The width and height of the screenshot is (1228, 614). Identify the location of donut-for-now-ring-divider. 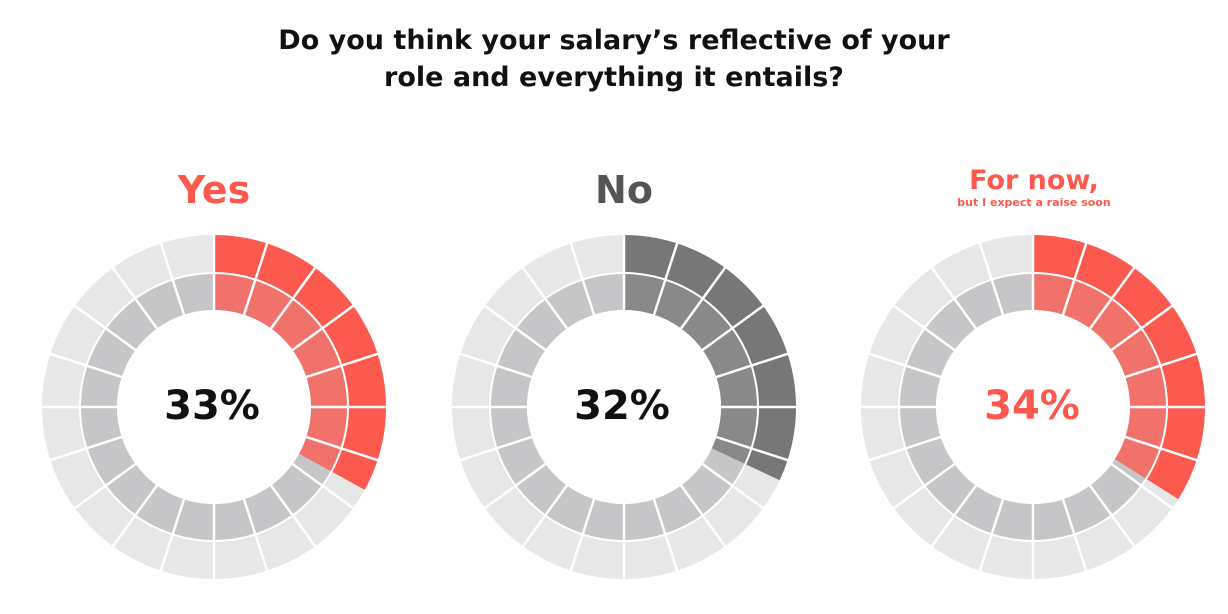
(1033, 407).